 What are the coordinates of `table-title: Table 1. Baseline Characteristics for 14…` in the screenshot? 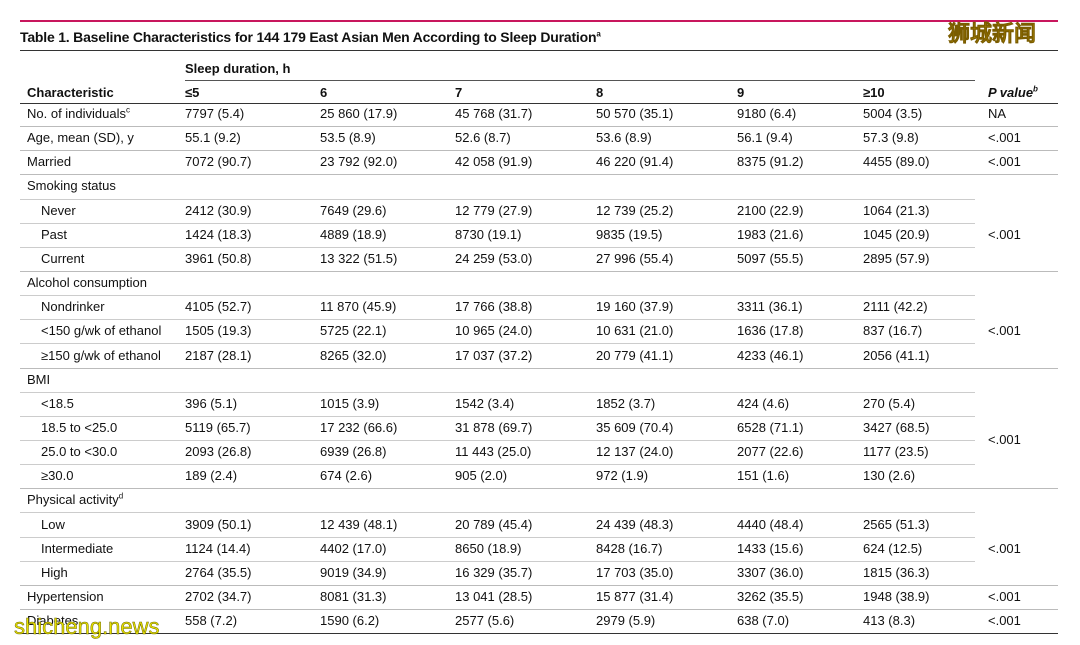 It's located at (310, 37).